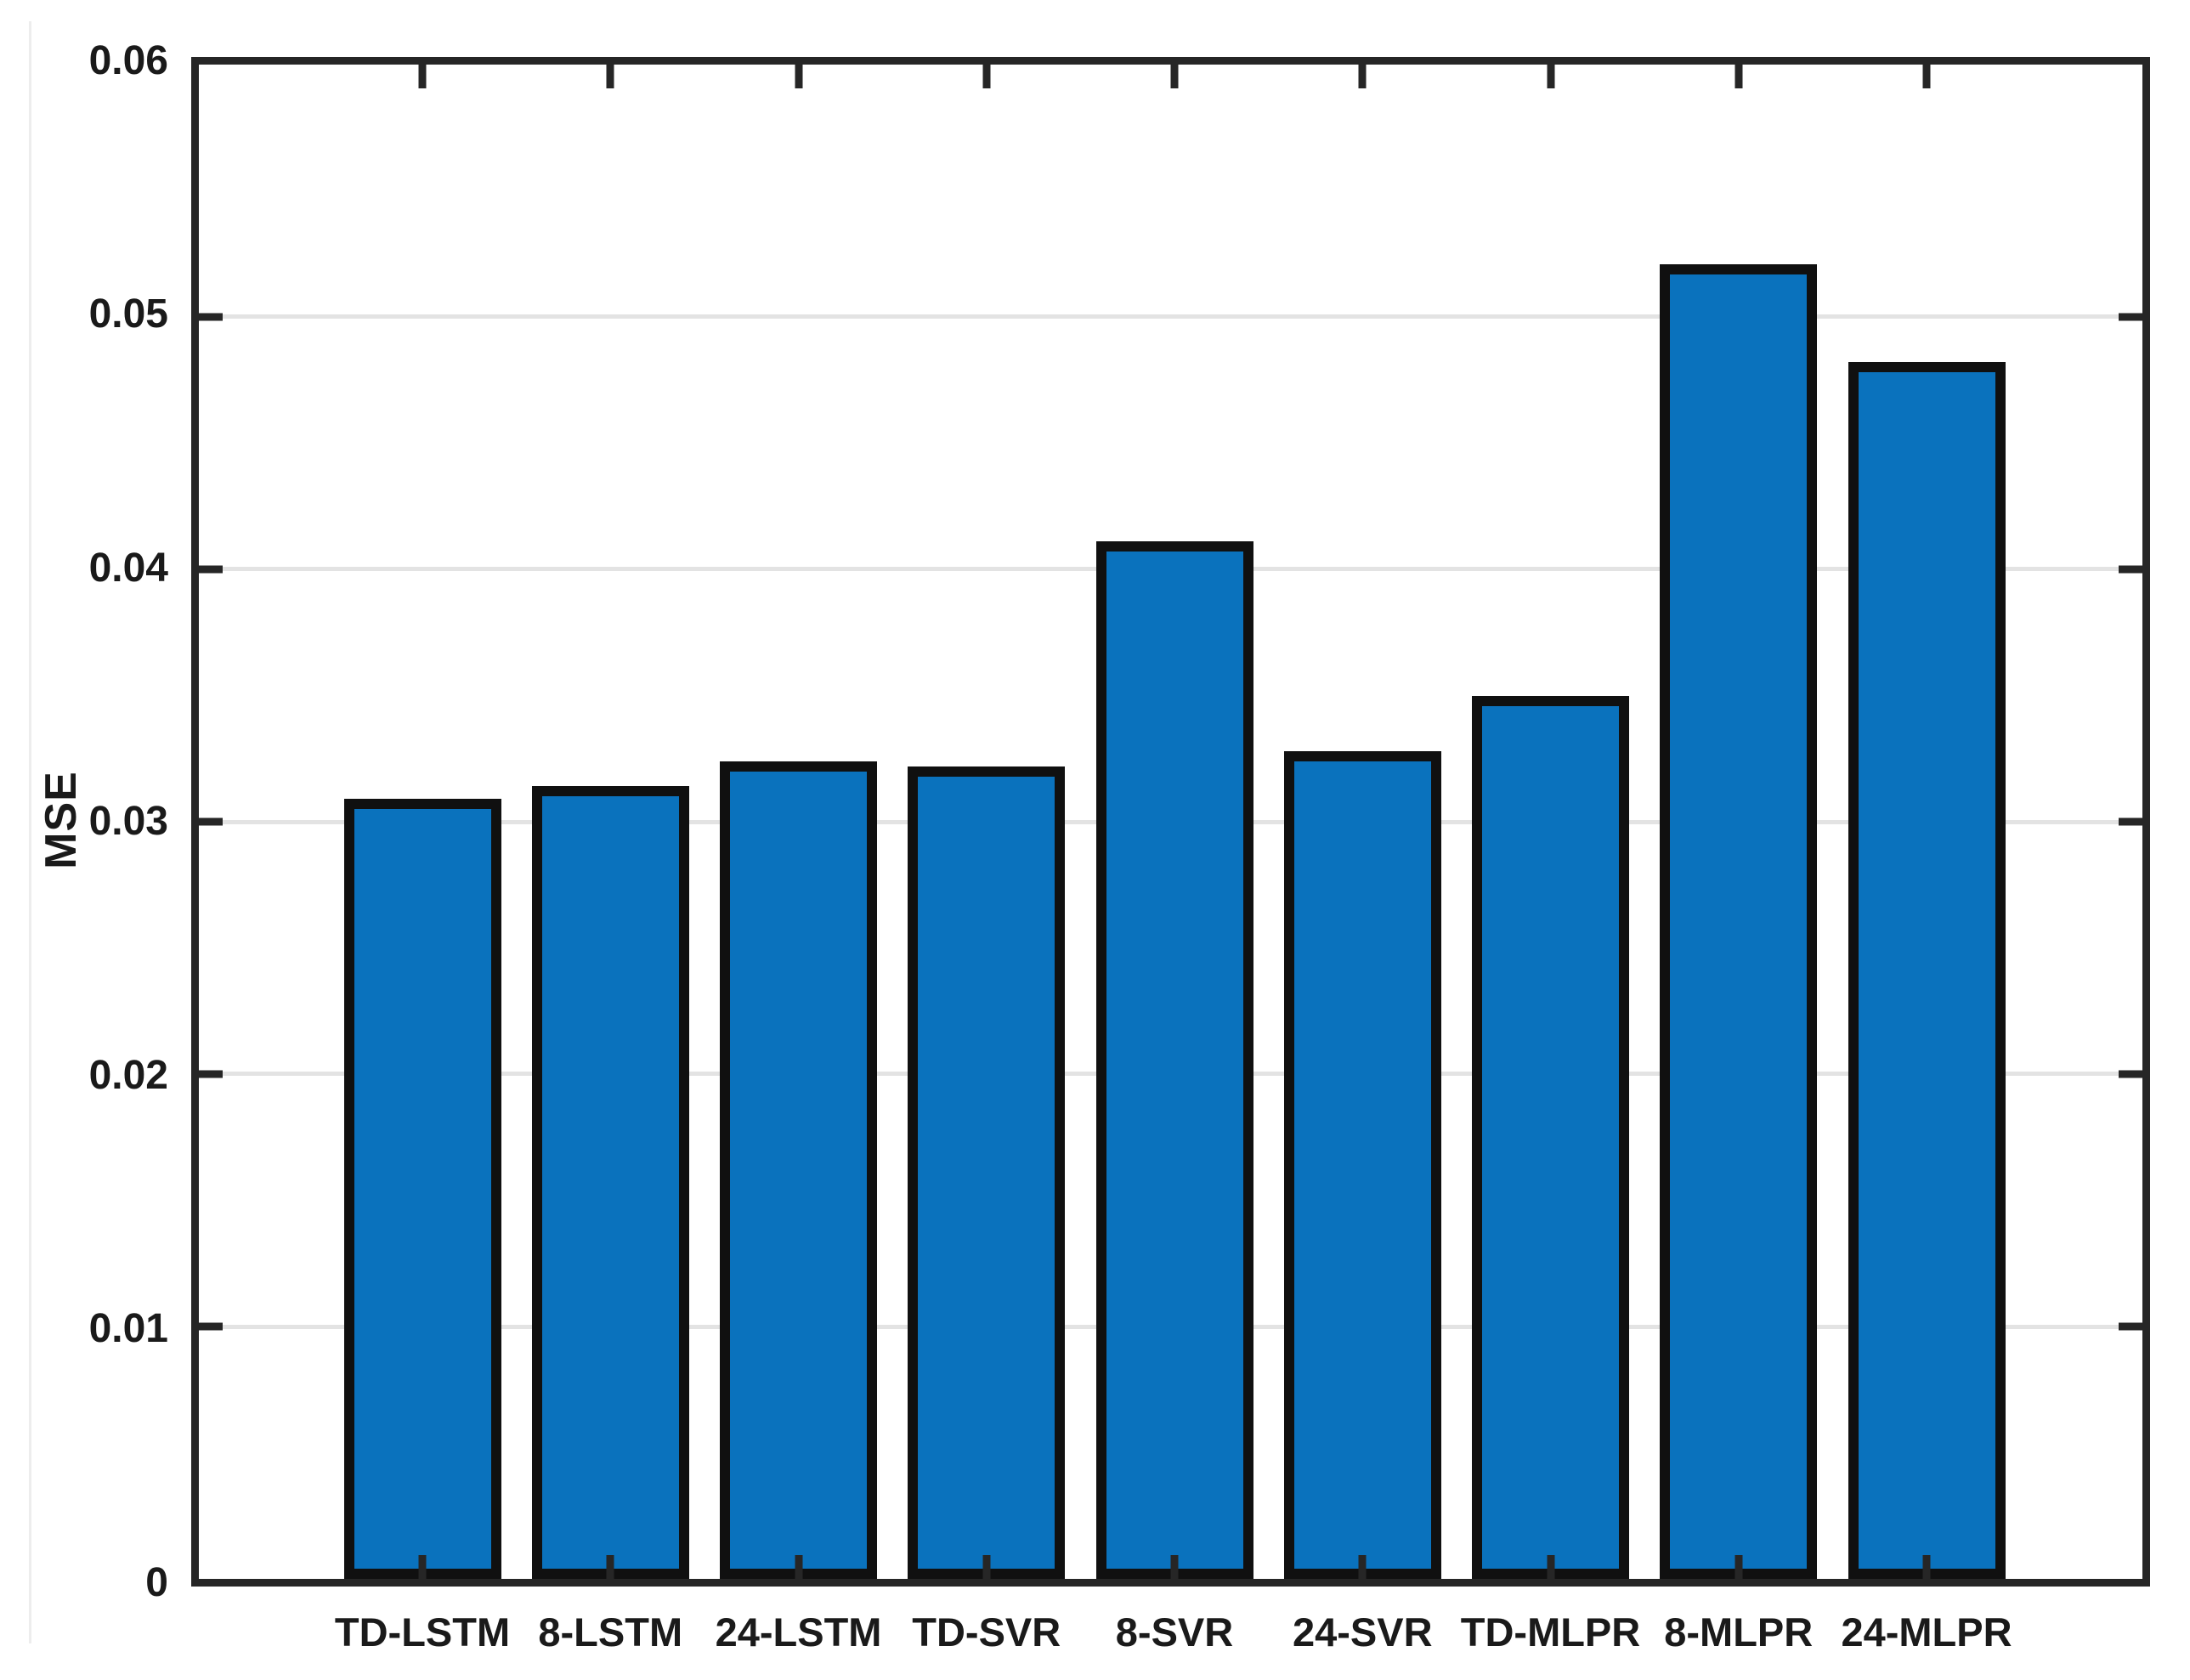 Image resolution: width=2190 pixels, height=1680 pixels. I want to click on x-tick-mark-bottom-TD-MLPR, so click(1550, 1567).